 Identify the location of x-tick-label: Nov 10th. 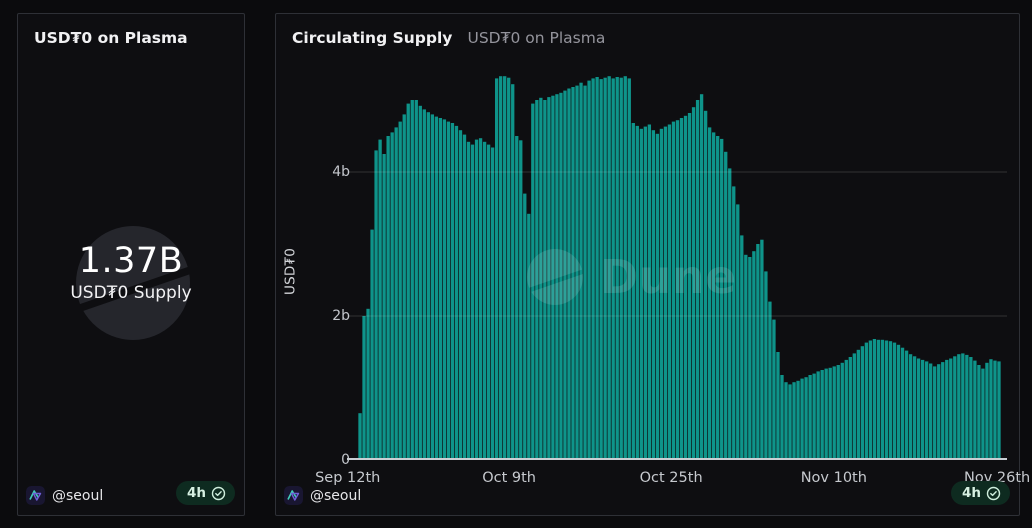
(833, 478).